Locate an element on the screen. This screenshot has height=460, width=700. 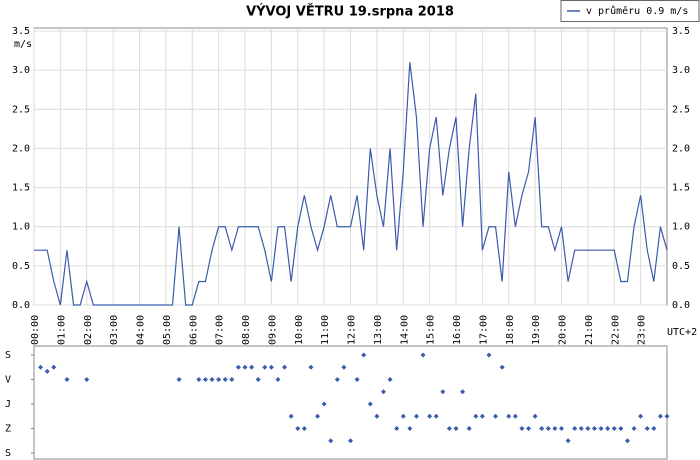
x-tick-label: 01:00 is located at coordinates (61, 330).